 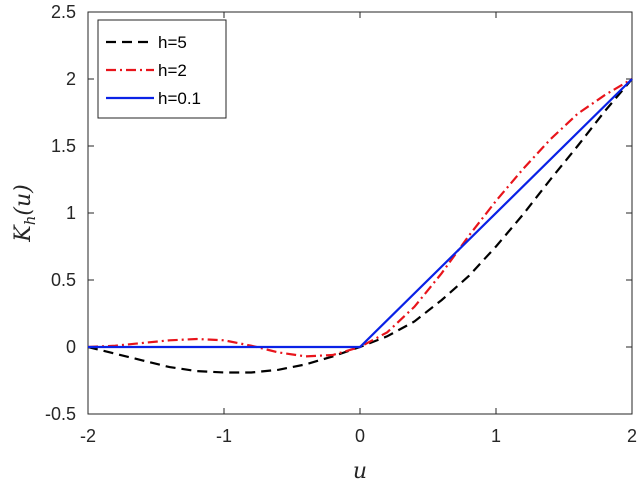 I want to click on legend: h=5 h=2 h=0.1, so click(x=162, y=69).